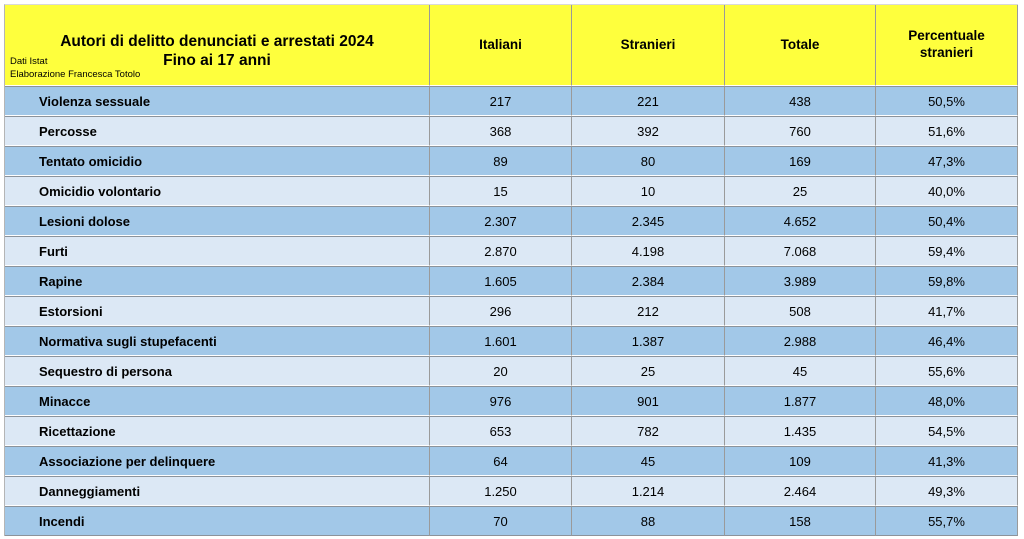 The width and height of the screenshot is (1024, 539). I want to click on table-row: Furti 2.870 4.198 7.068 59,4%, so click(511, 251).